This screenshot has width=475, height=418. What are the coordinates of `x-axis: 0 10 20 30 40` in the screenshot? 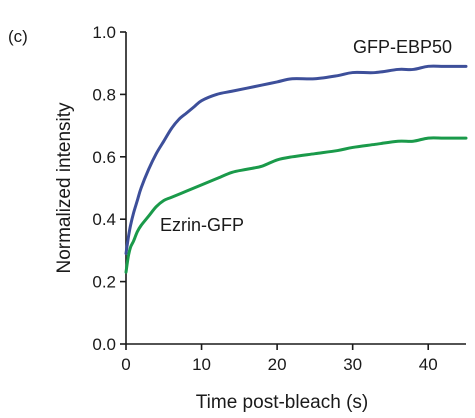 It's located at (293, 358).